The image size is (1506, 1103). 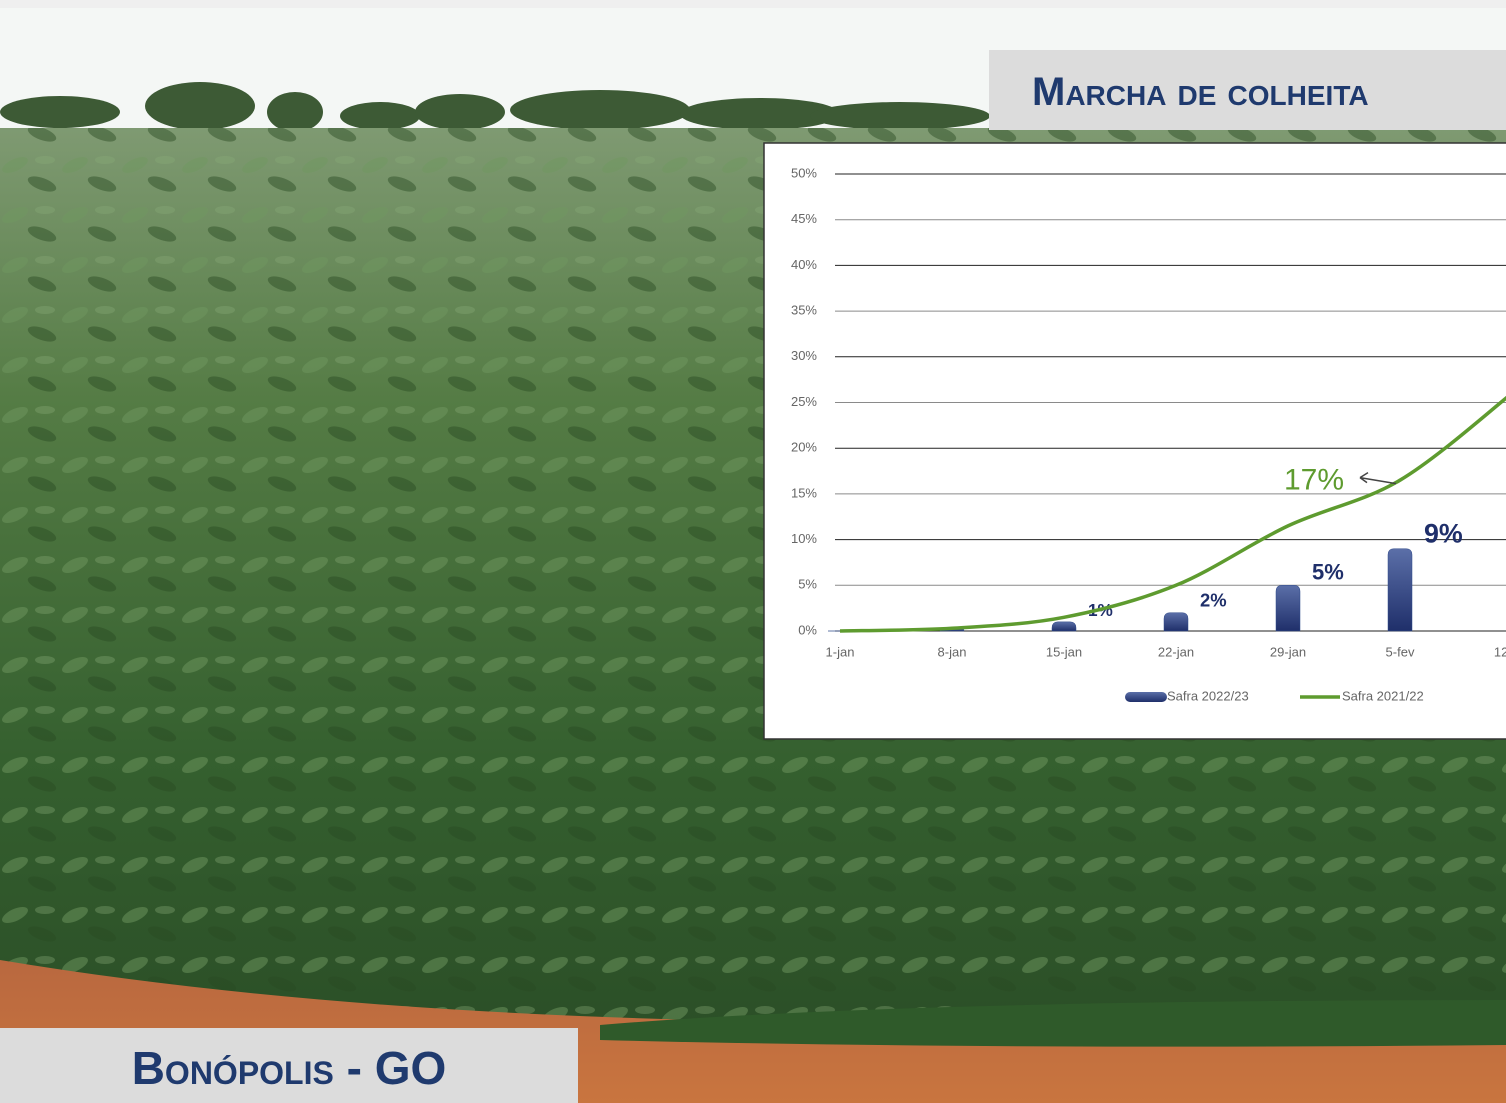 What do you see at coordinates (1443, 534) in the screenshot?
I see `bar-label: 9%` at bounding box center [1443, 534].